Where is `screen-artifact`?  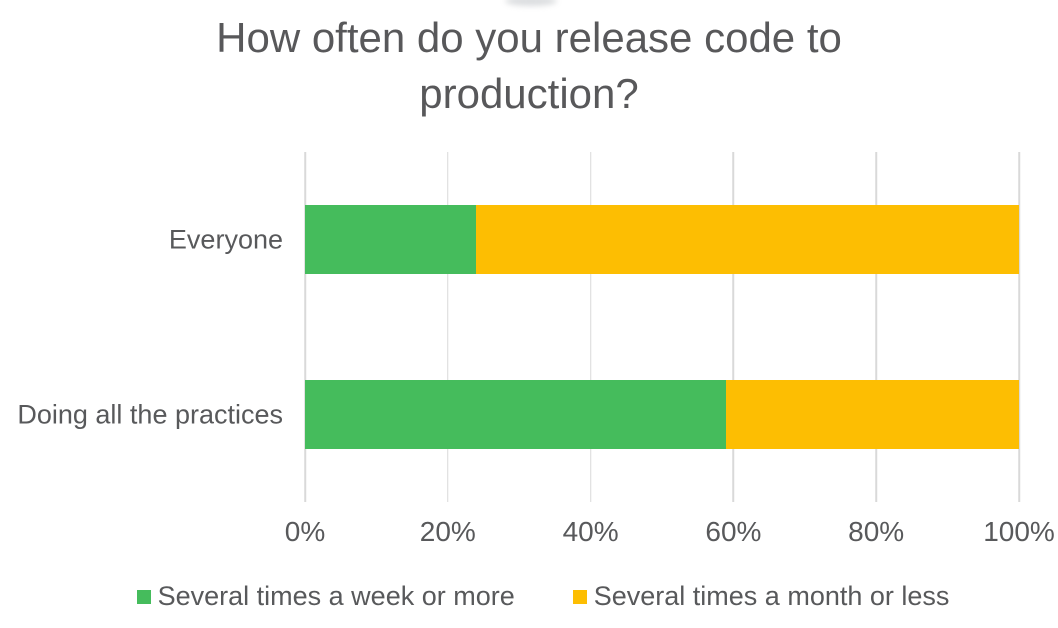
screen-artifact is located at coordinates (531, 3).